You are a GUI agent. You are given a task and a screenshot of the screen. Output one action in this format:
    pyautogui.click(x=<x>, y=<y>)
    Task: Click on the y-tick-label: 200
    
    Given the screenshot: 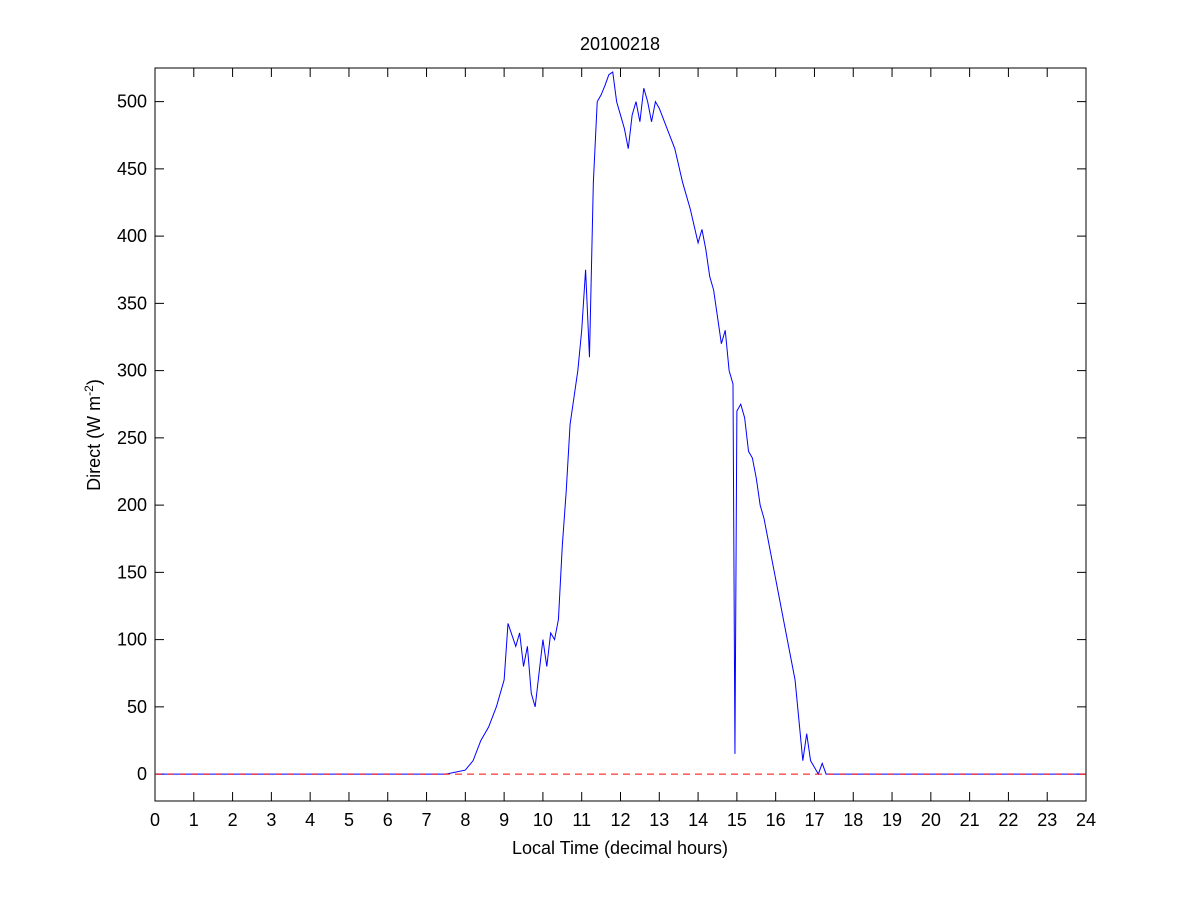 What is the action you would take?
    pyautogui.click(x=132, y=505)
    